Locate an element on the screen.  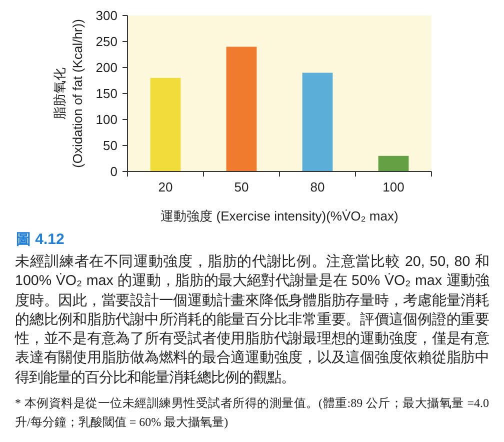
y-tick-label: 150 is located at coordinates (107, 93).